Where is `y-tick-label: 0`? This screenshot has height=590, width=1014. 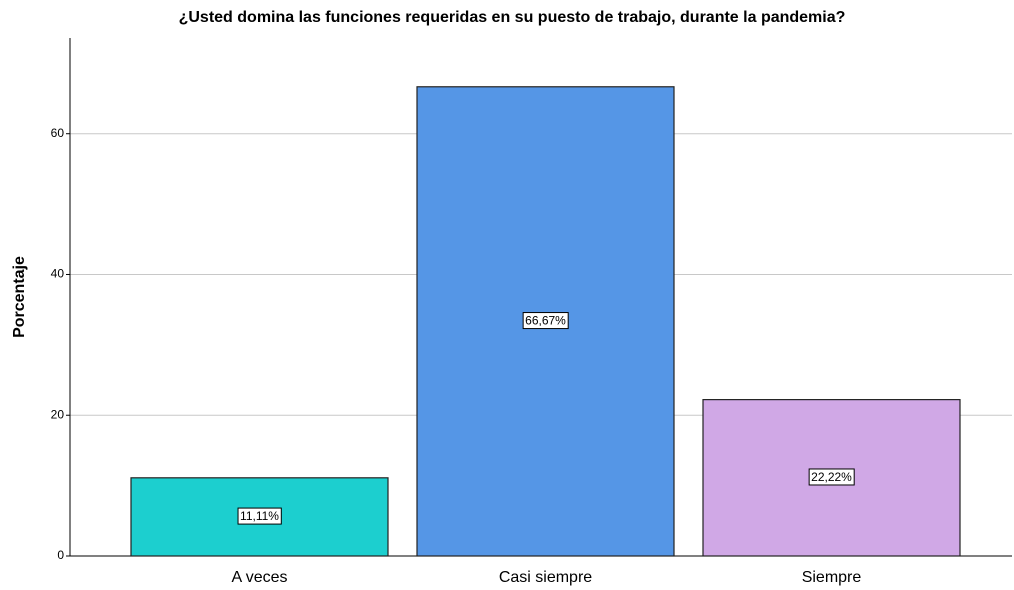
y-tick-label: 0 is located at coordinates (60, 555).